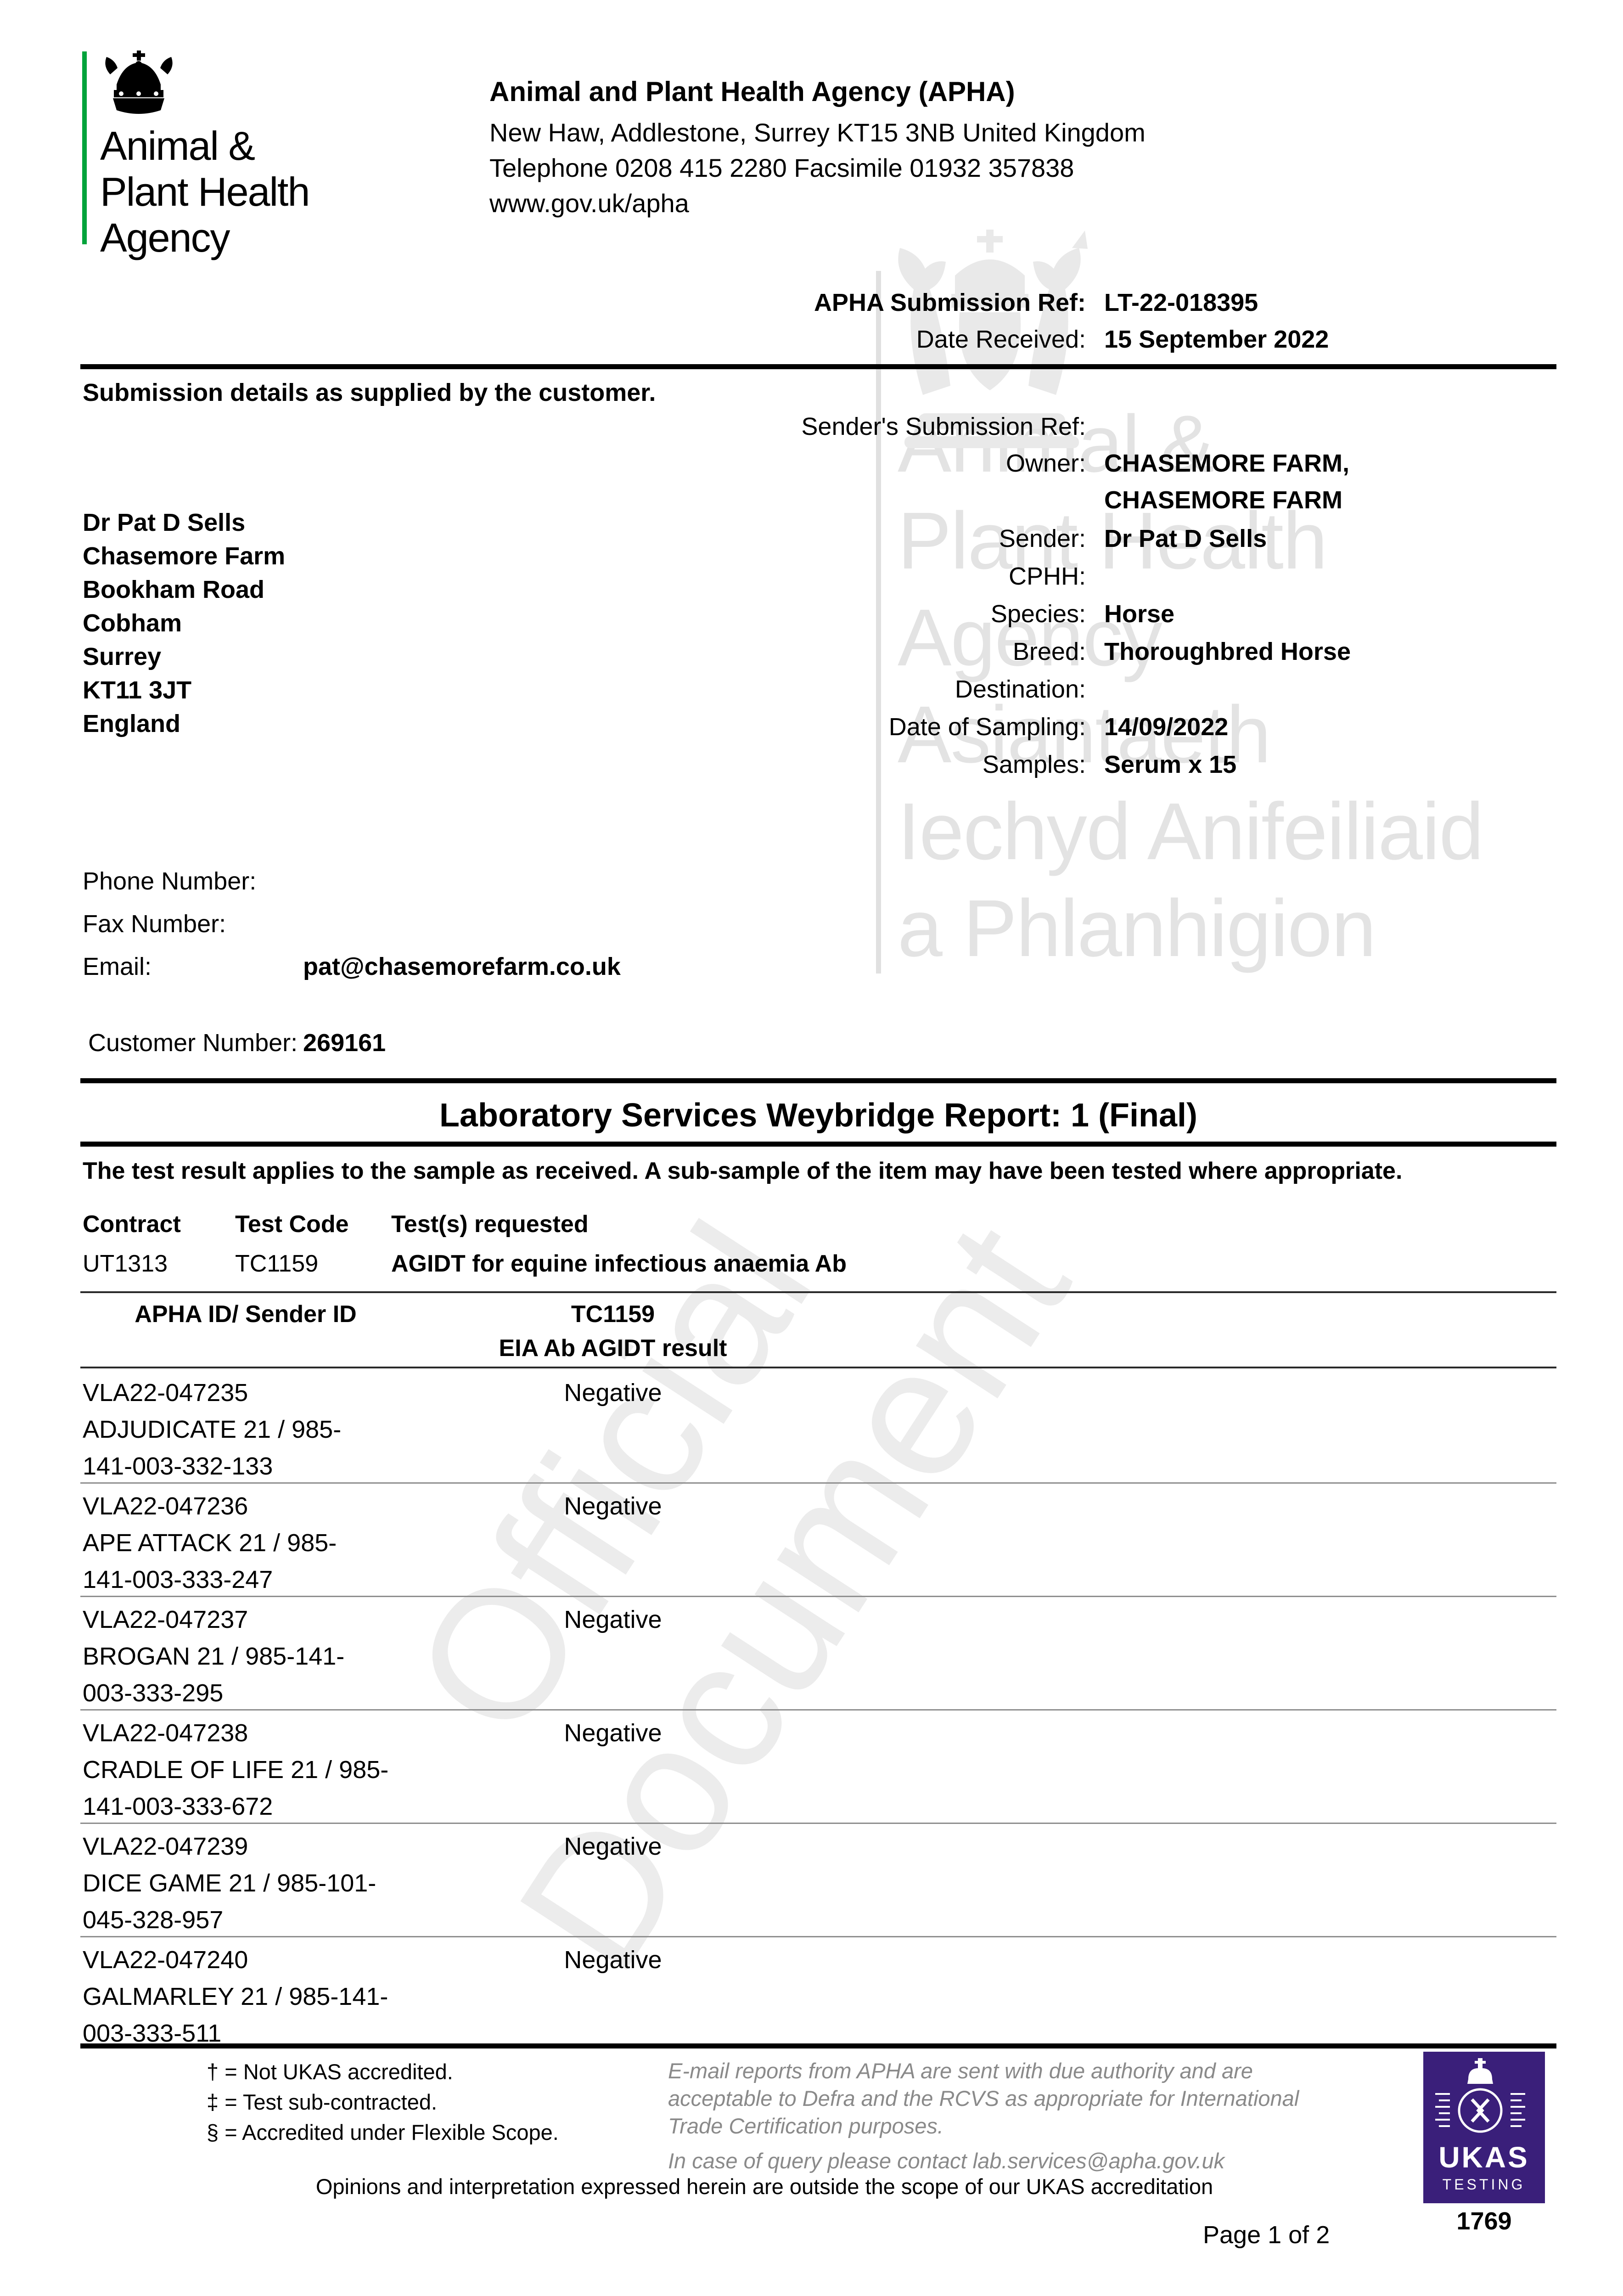 The height and width of the screenshot is (2296, 1623). What do you see at coordinates (383, 2132) in the screenshot?
I see `legend-flexible-scope: § = Accredited under Flexible Scope.` at bounding box center [383, 2132].